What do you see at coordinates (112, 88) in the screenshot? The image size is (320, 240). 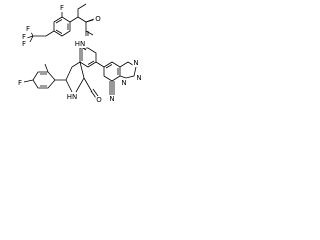 I see `nitrile` at bounding box center [112, 88].